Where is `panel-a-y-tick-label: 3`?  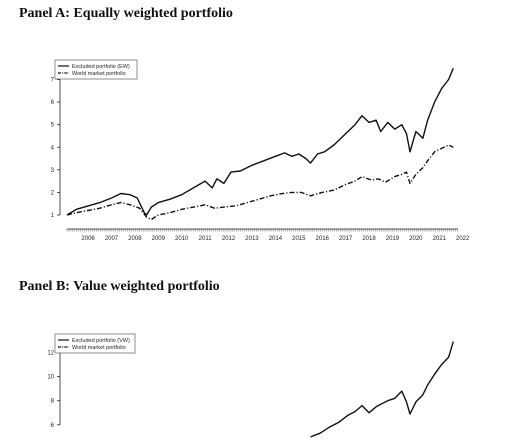
panel-a-y-tick-label: 3 is located at coordinates (53, 171).